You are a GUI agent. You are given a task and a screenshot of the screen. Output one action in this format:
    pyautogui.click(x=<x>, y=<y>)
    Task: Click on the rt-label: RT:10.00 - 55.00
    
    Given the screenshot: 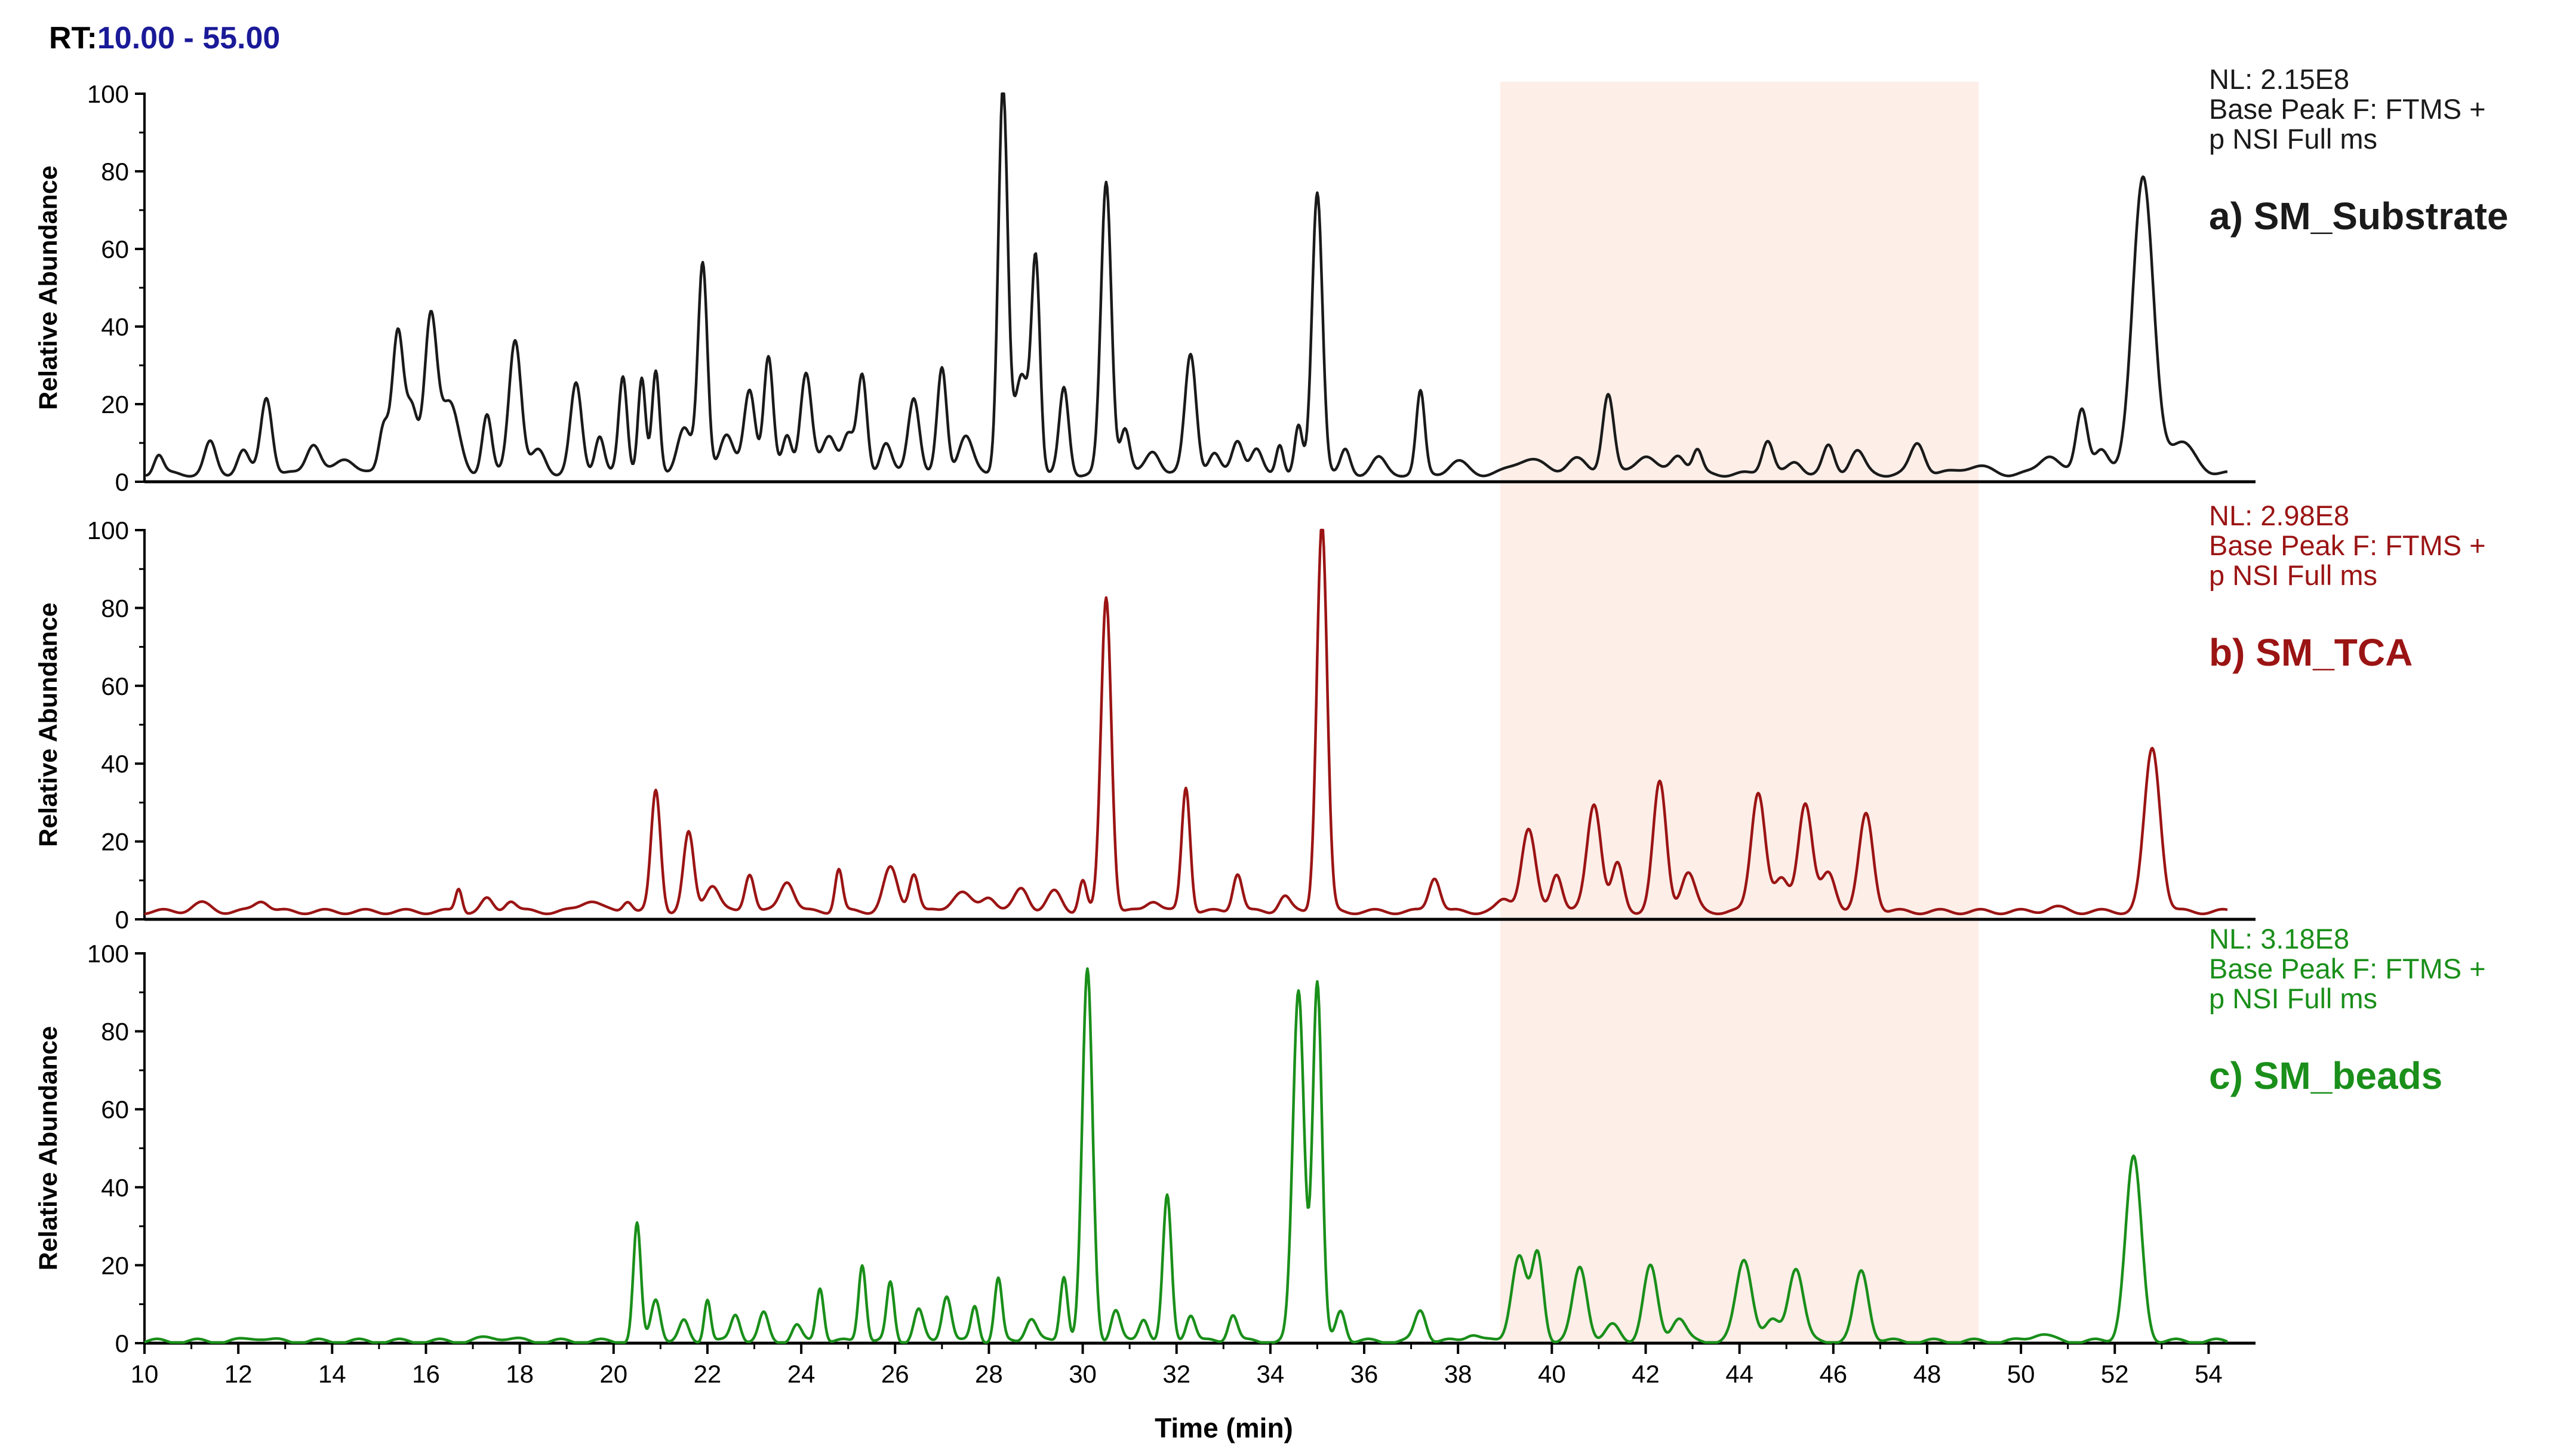 What is the action you would take?
    pyautogui.click(x=164, y=38)
    